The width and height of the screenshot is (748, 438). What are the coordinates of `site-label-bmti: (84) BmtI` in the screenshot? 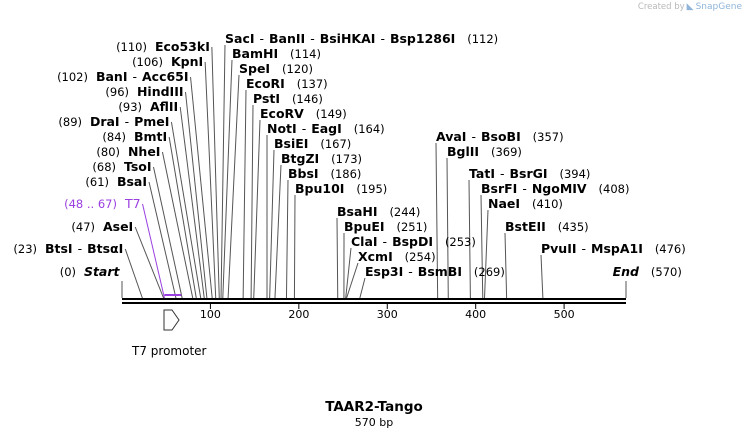 It's located at (134, 137).